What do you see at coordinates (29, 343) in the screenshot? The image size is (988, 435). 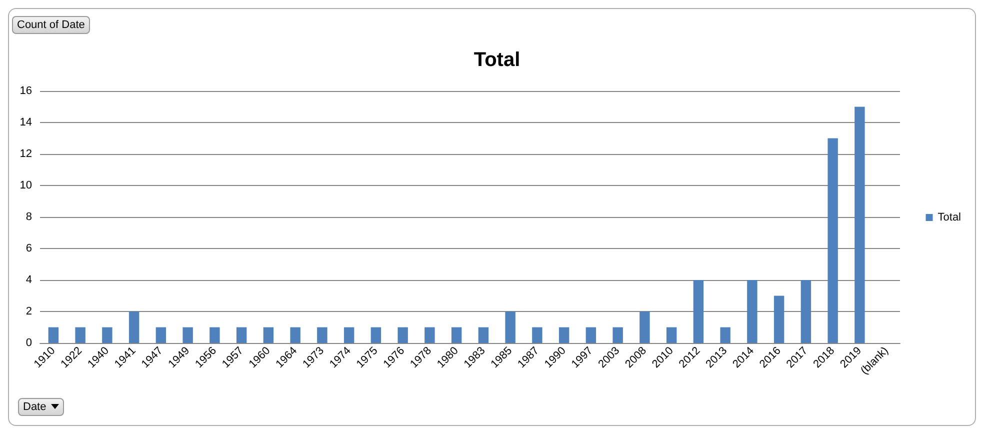 I see `y-tick-label: 0` at bounding box center [29, 343].